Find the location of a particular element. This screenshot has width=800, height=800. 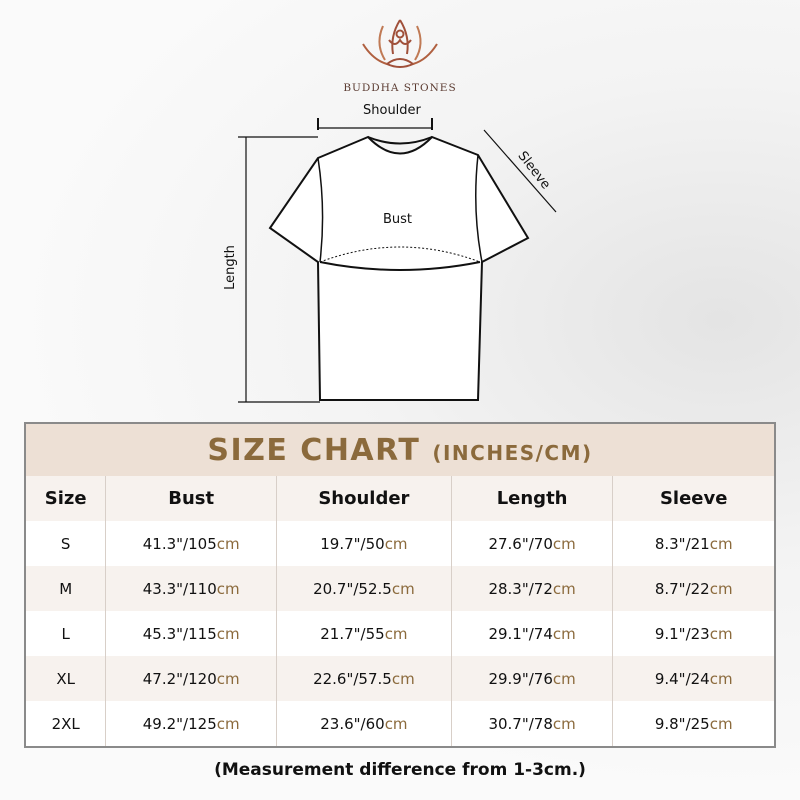

measurement-cell: 23.6"/60cm is located at coordinates (364, 724).